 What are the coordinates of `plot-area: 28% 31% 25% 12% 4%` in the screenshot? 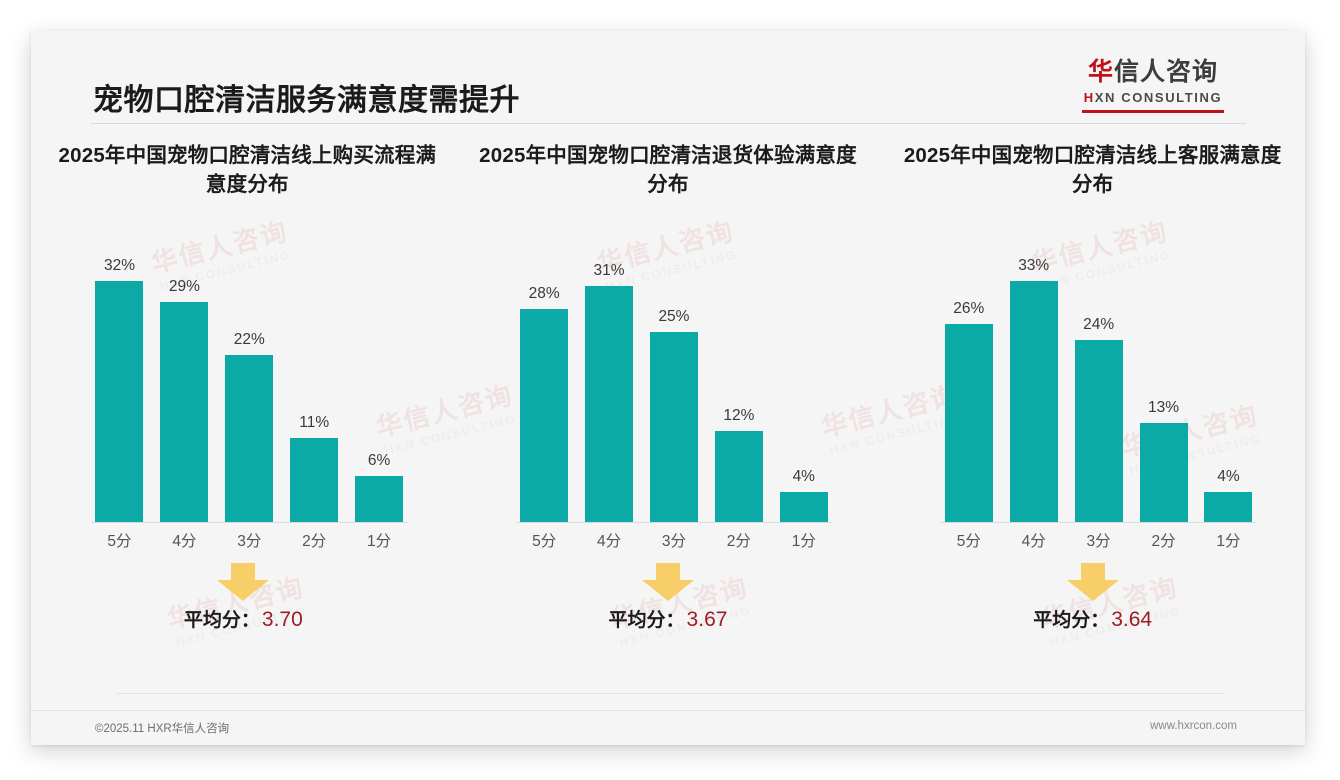 It's located at (674, 390).